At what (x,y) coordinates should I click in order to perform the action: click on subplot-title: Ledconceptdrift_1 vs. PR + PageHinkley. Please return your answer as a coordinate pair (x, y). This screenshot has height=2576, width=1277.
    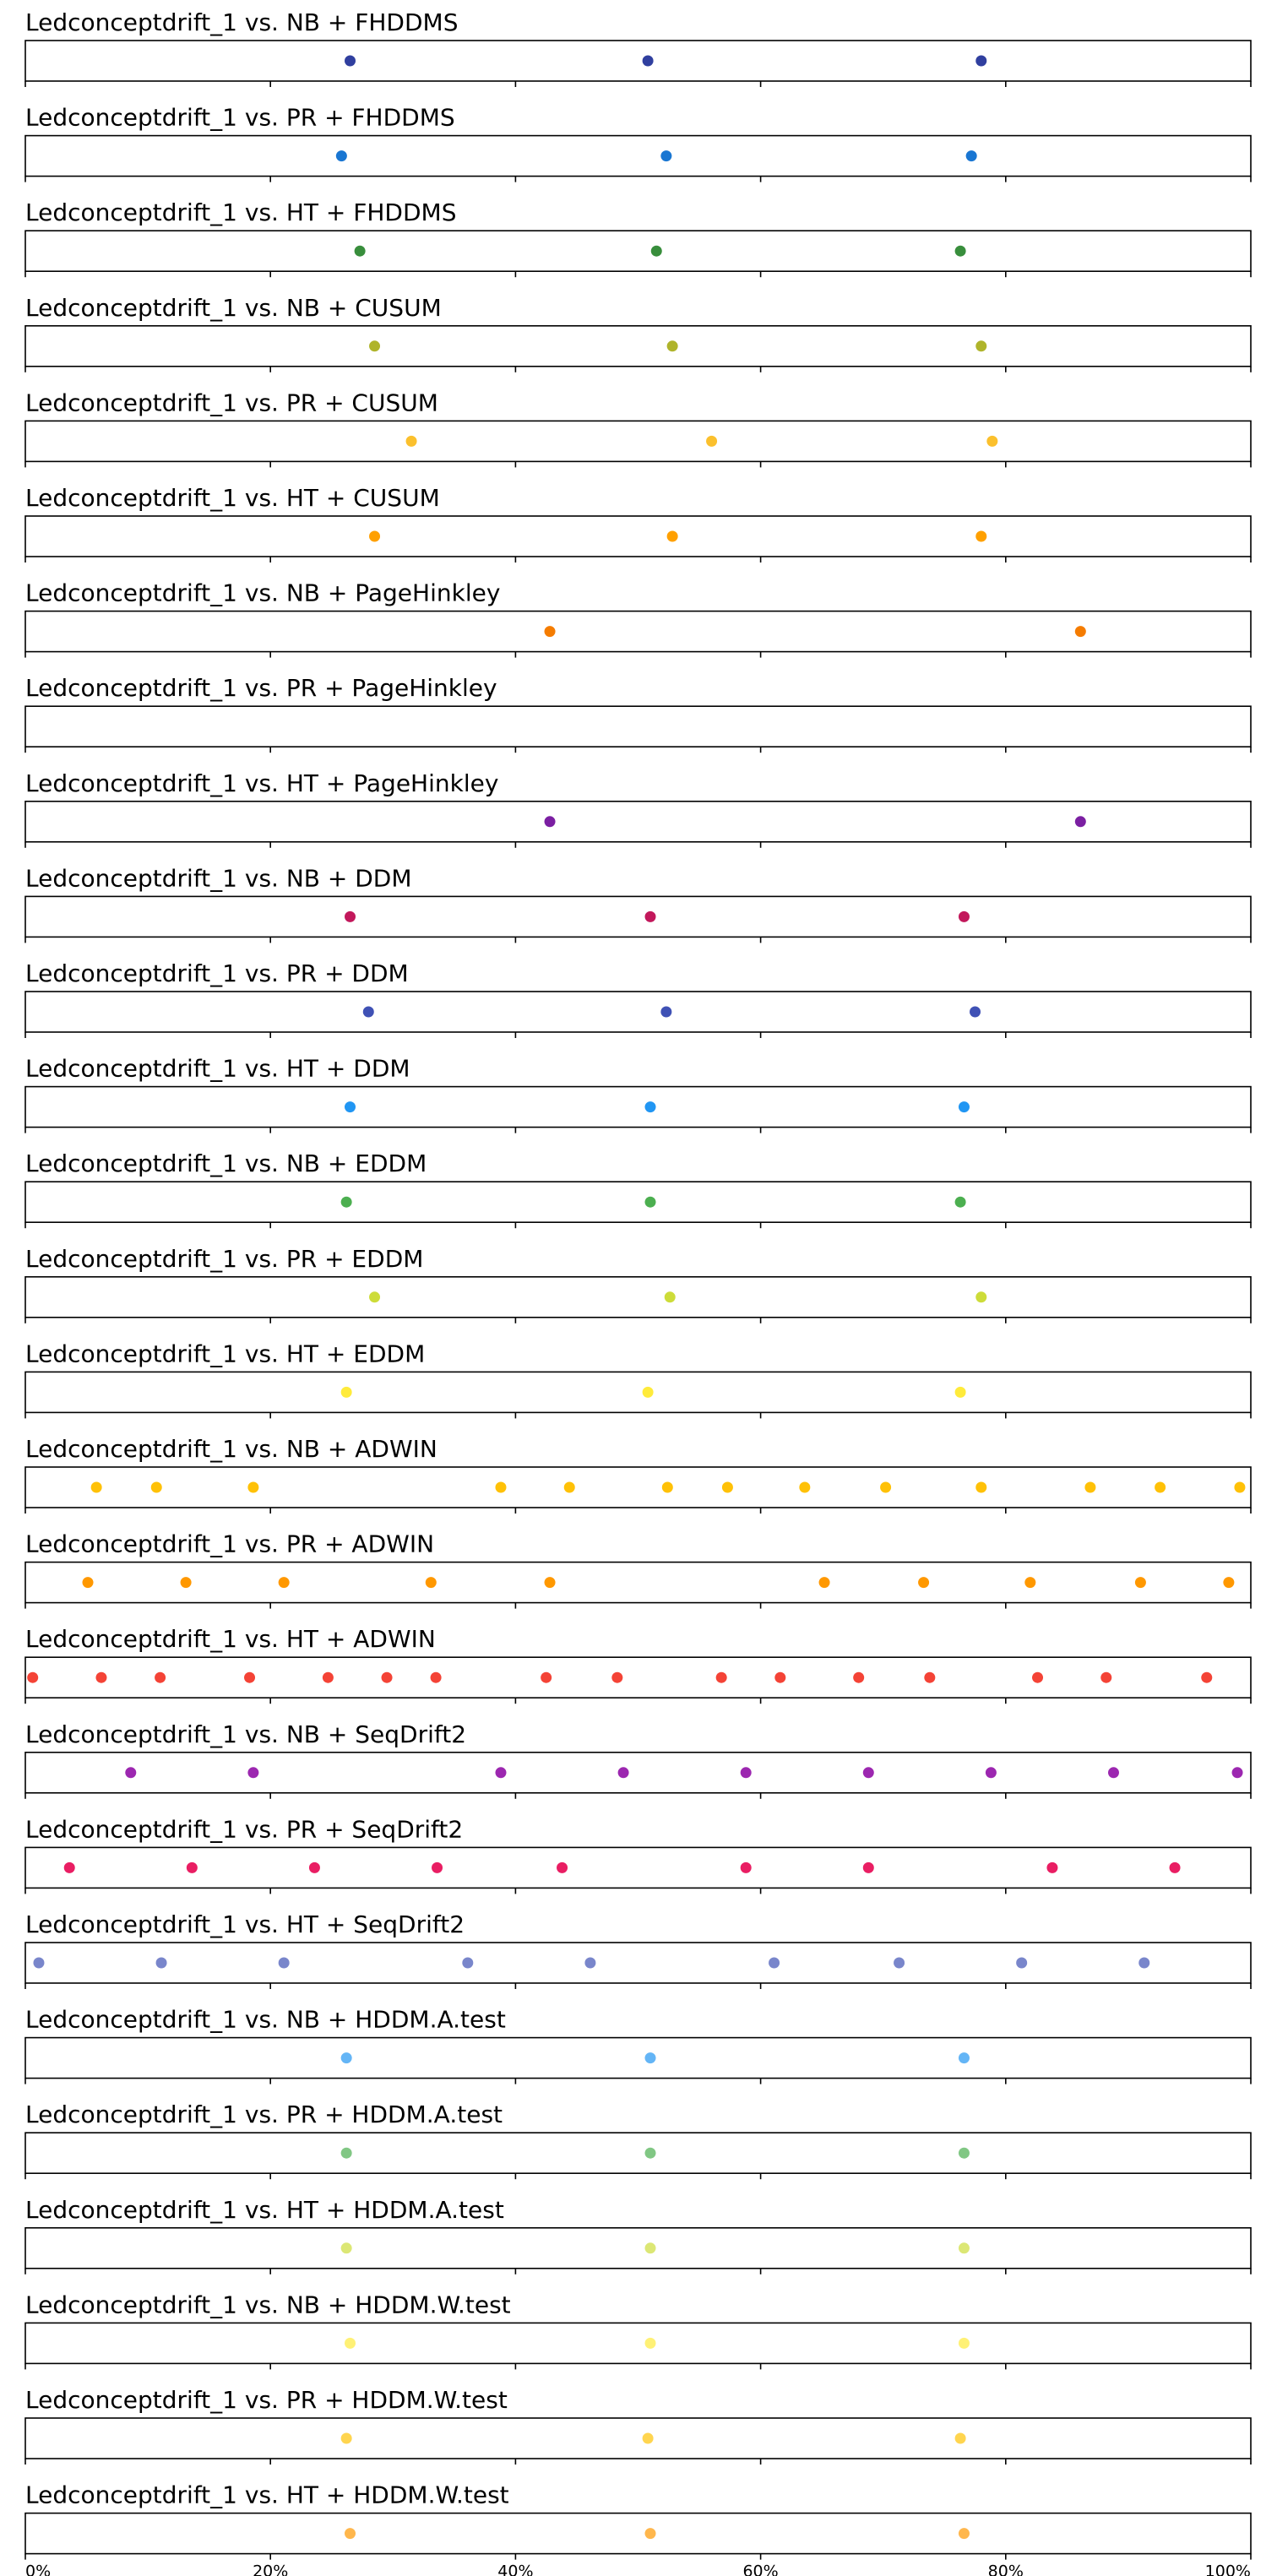
    Looking at the image, I should click on (261, 688).